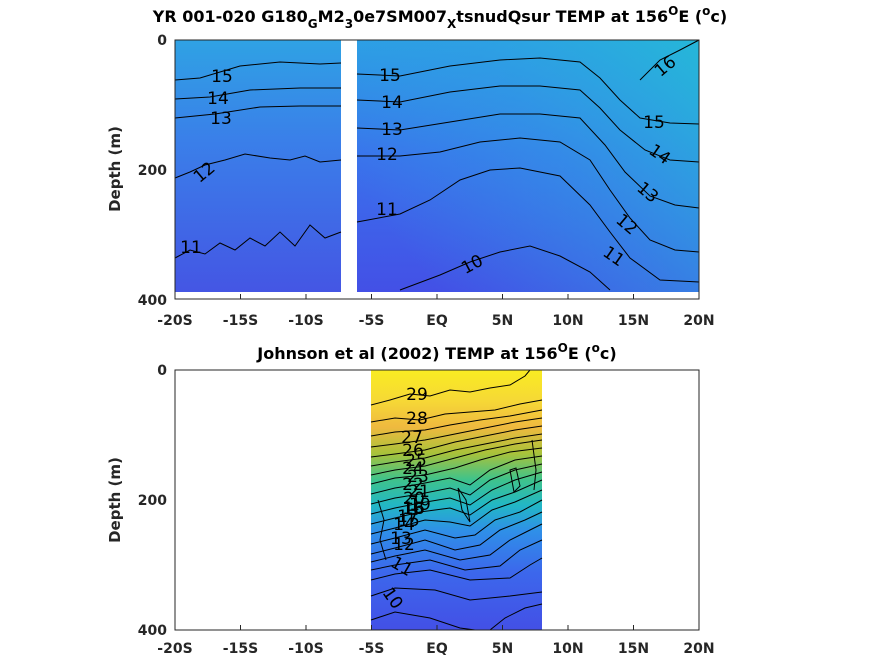 Image resolution: width=875 pixels, height=656 pixels. I want to click on top-clabel: 12, so click(387, 155).